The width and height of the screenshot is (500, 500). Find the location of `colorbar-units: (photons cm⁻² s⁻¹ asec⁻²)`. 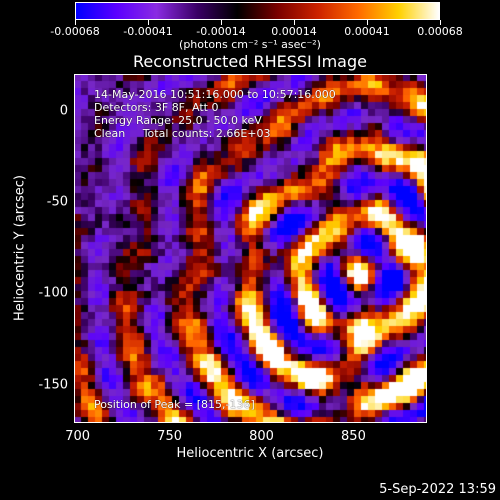

colorbar-units: (photons cm⁻² s⁻¹ asec⁻²) is located at coordinates (250, 44).